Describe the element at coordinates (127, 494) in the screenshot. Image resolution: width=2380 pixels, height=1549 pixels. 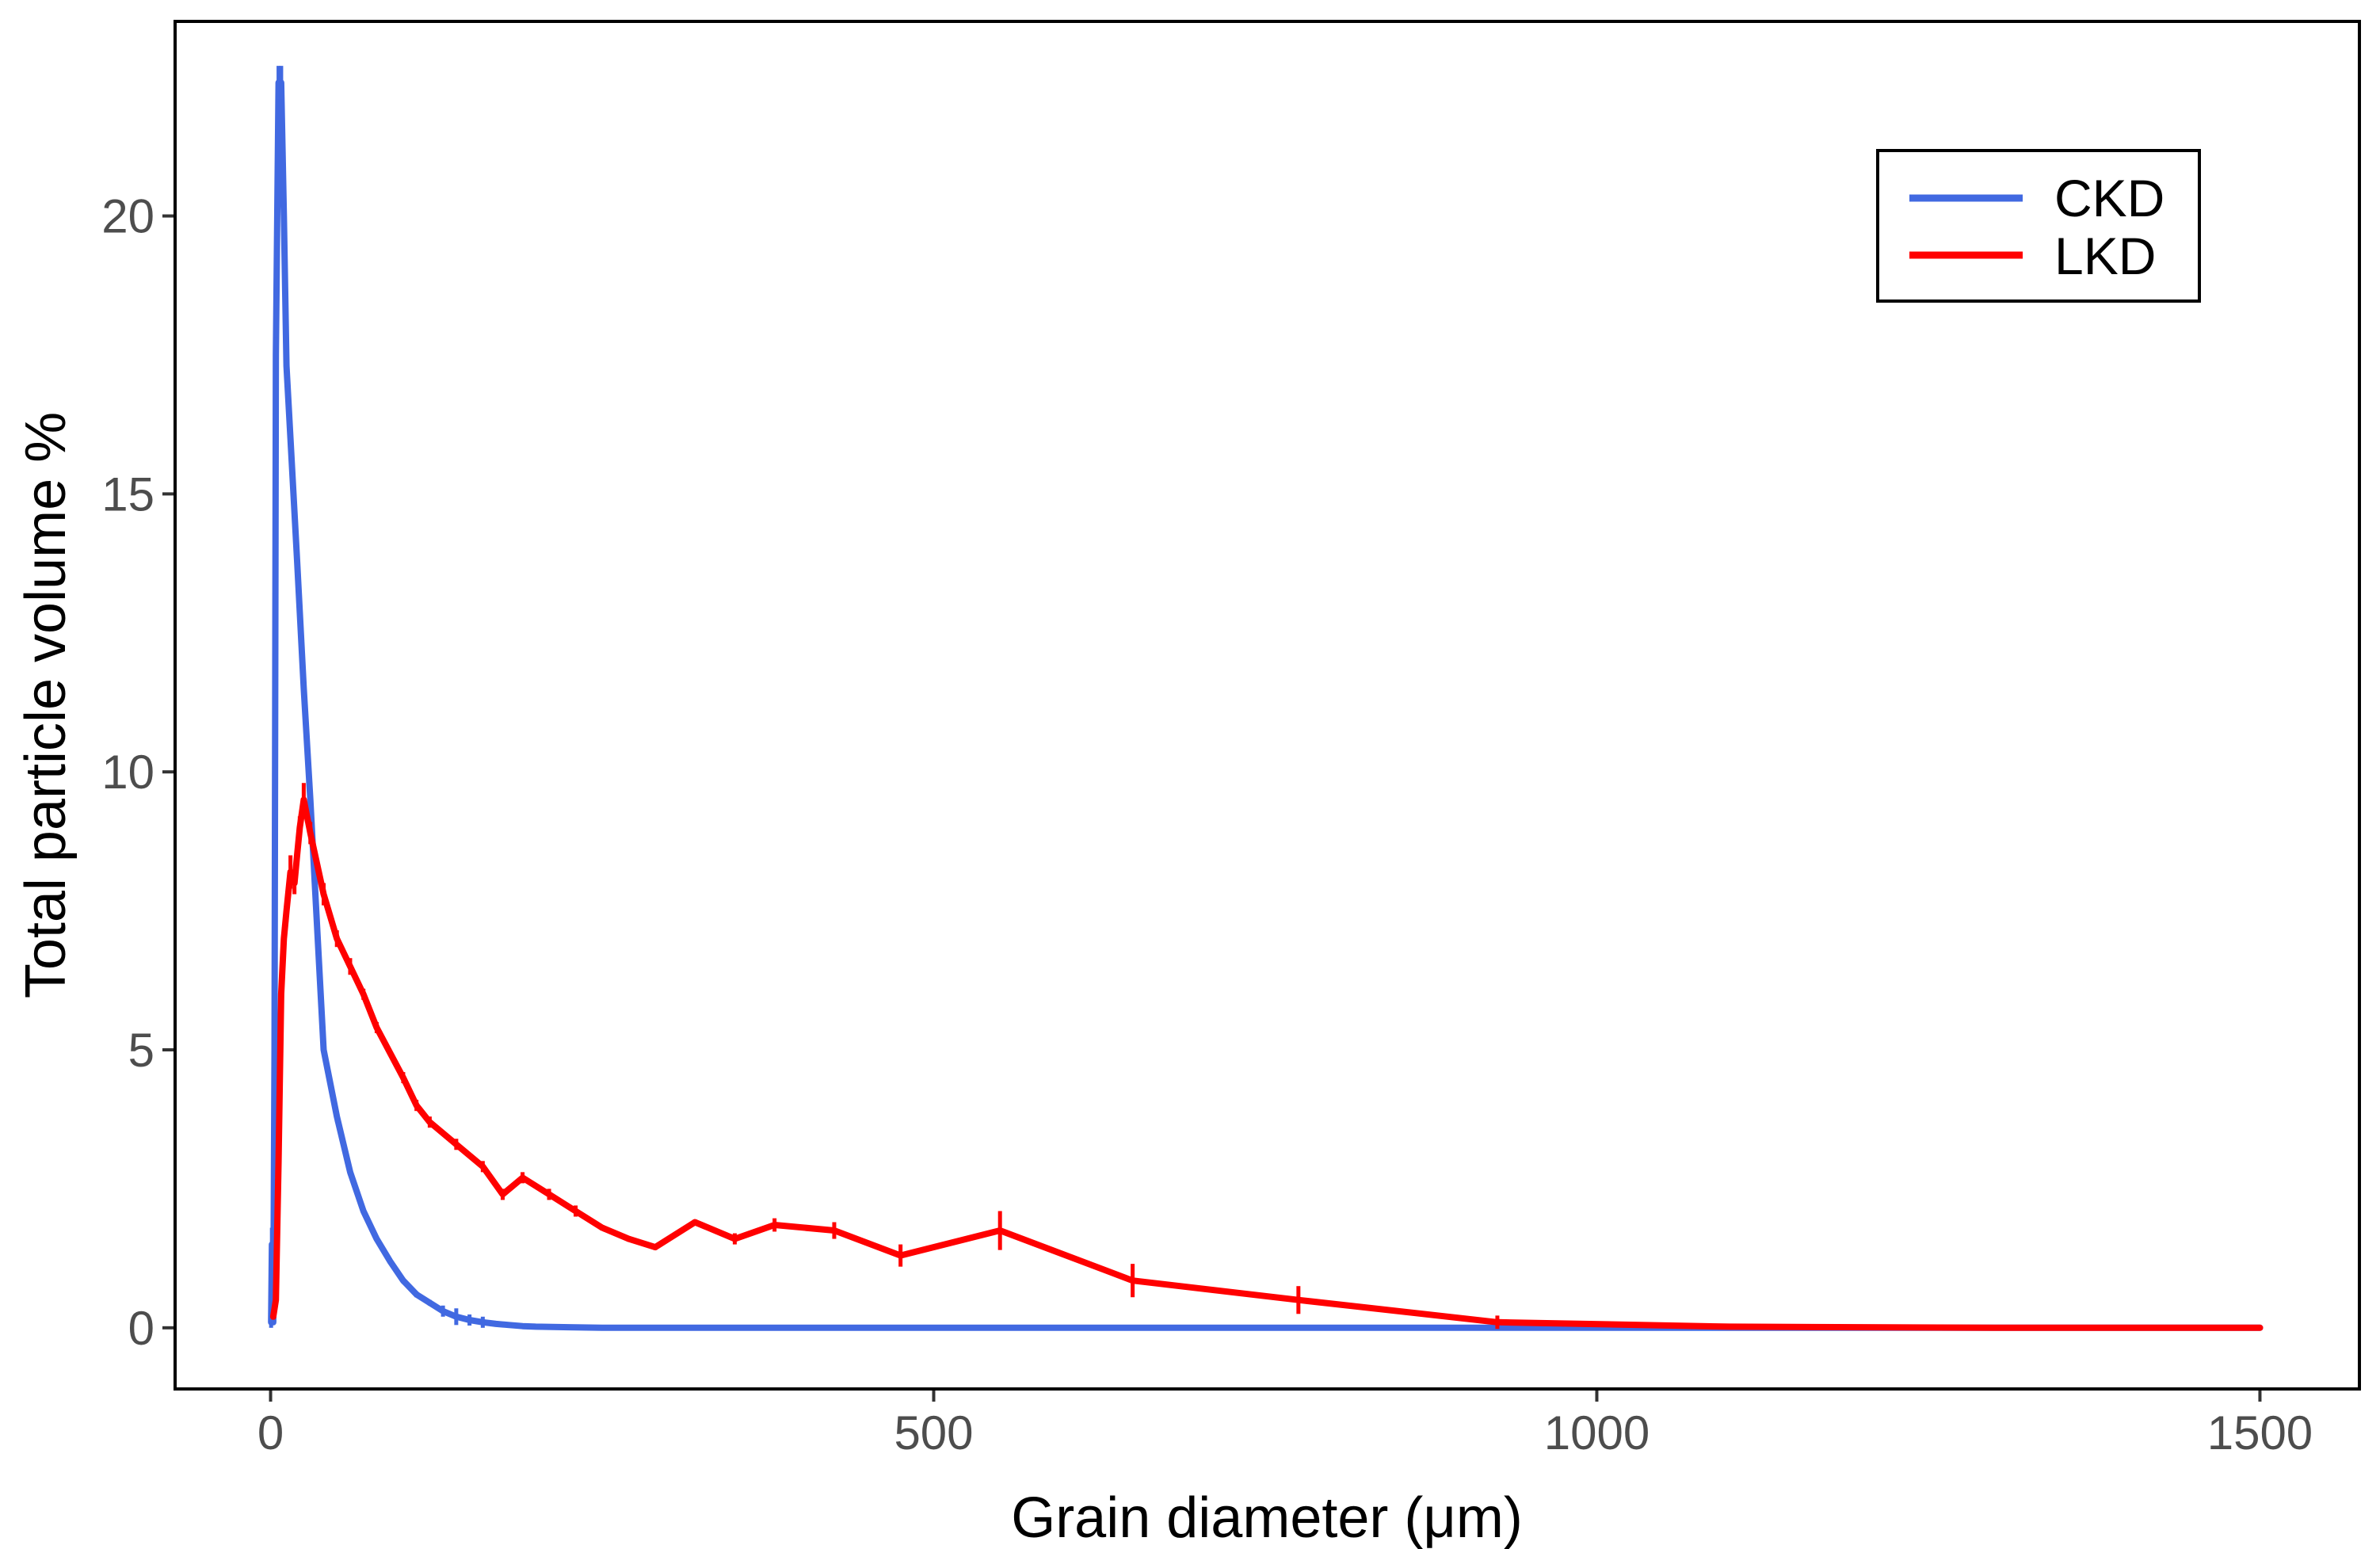
I see `y-tick-label: 15` at that location.